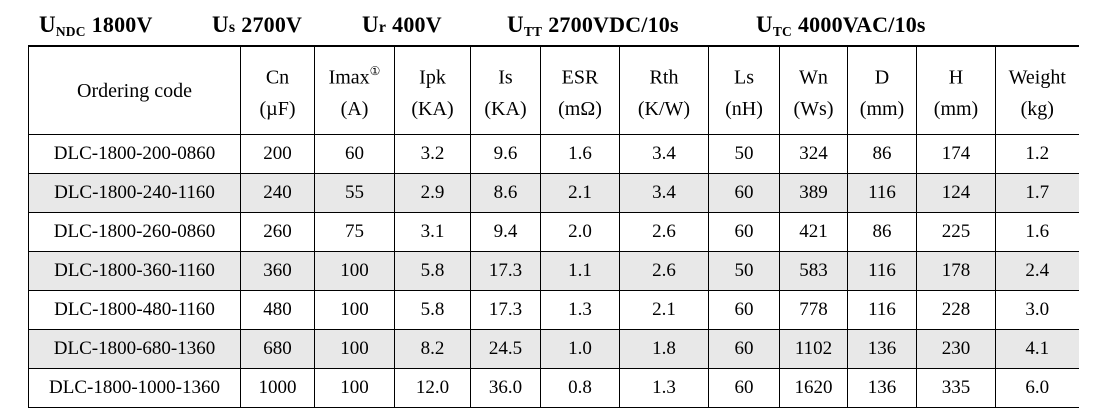 Image resolution: width=1100 pixels, height=408 pixels. What do you see at coordinates (882, 90) in the screenshot?
I see `column-header-d: D (mm)` at bounding box center [882, 90].